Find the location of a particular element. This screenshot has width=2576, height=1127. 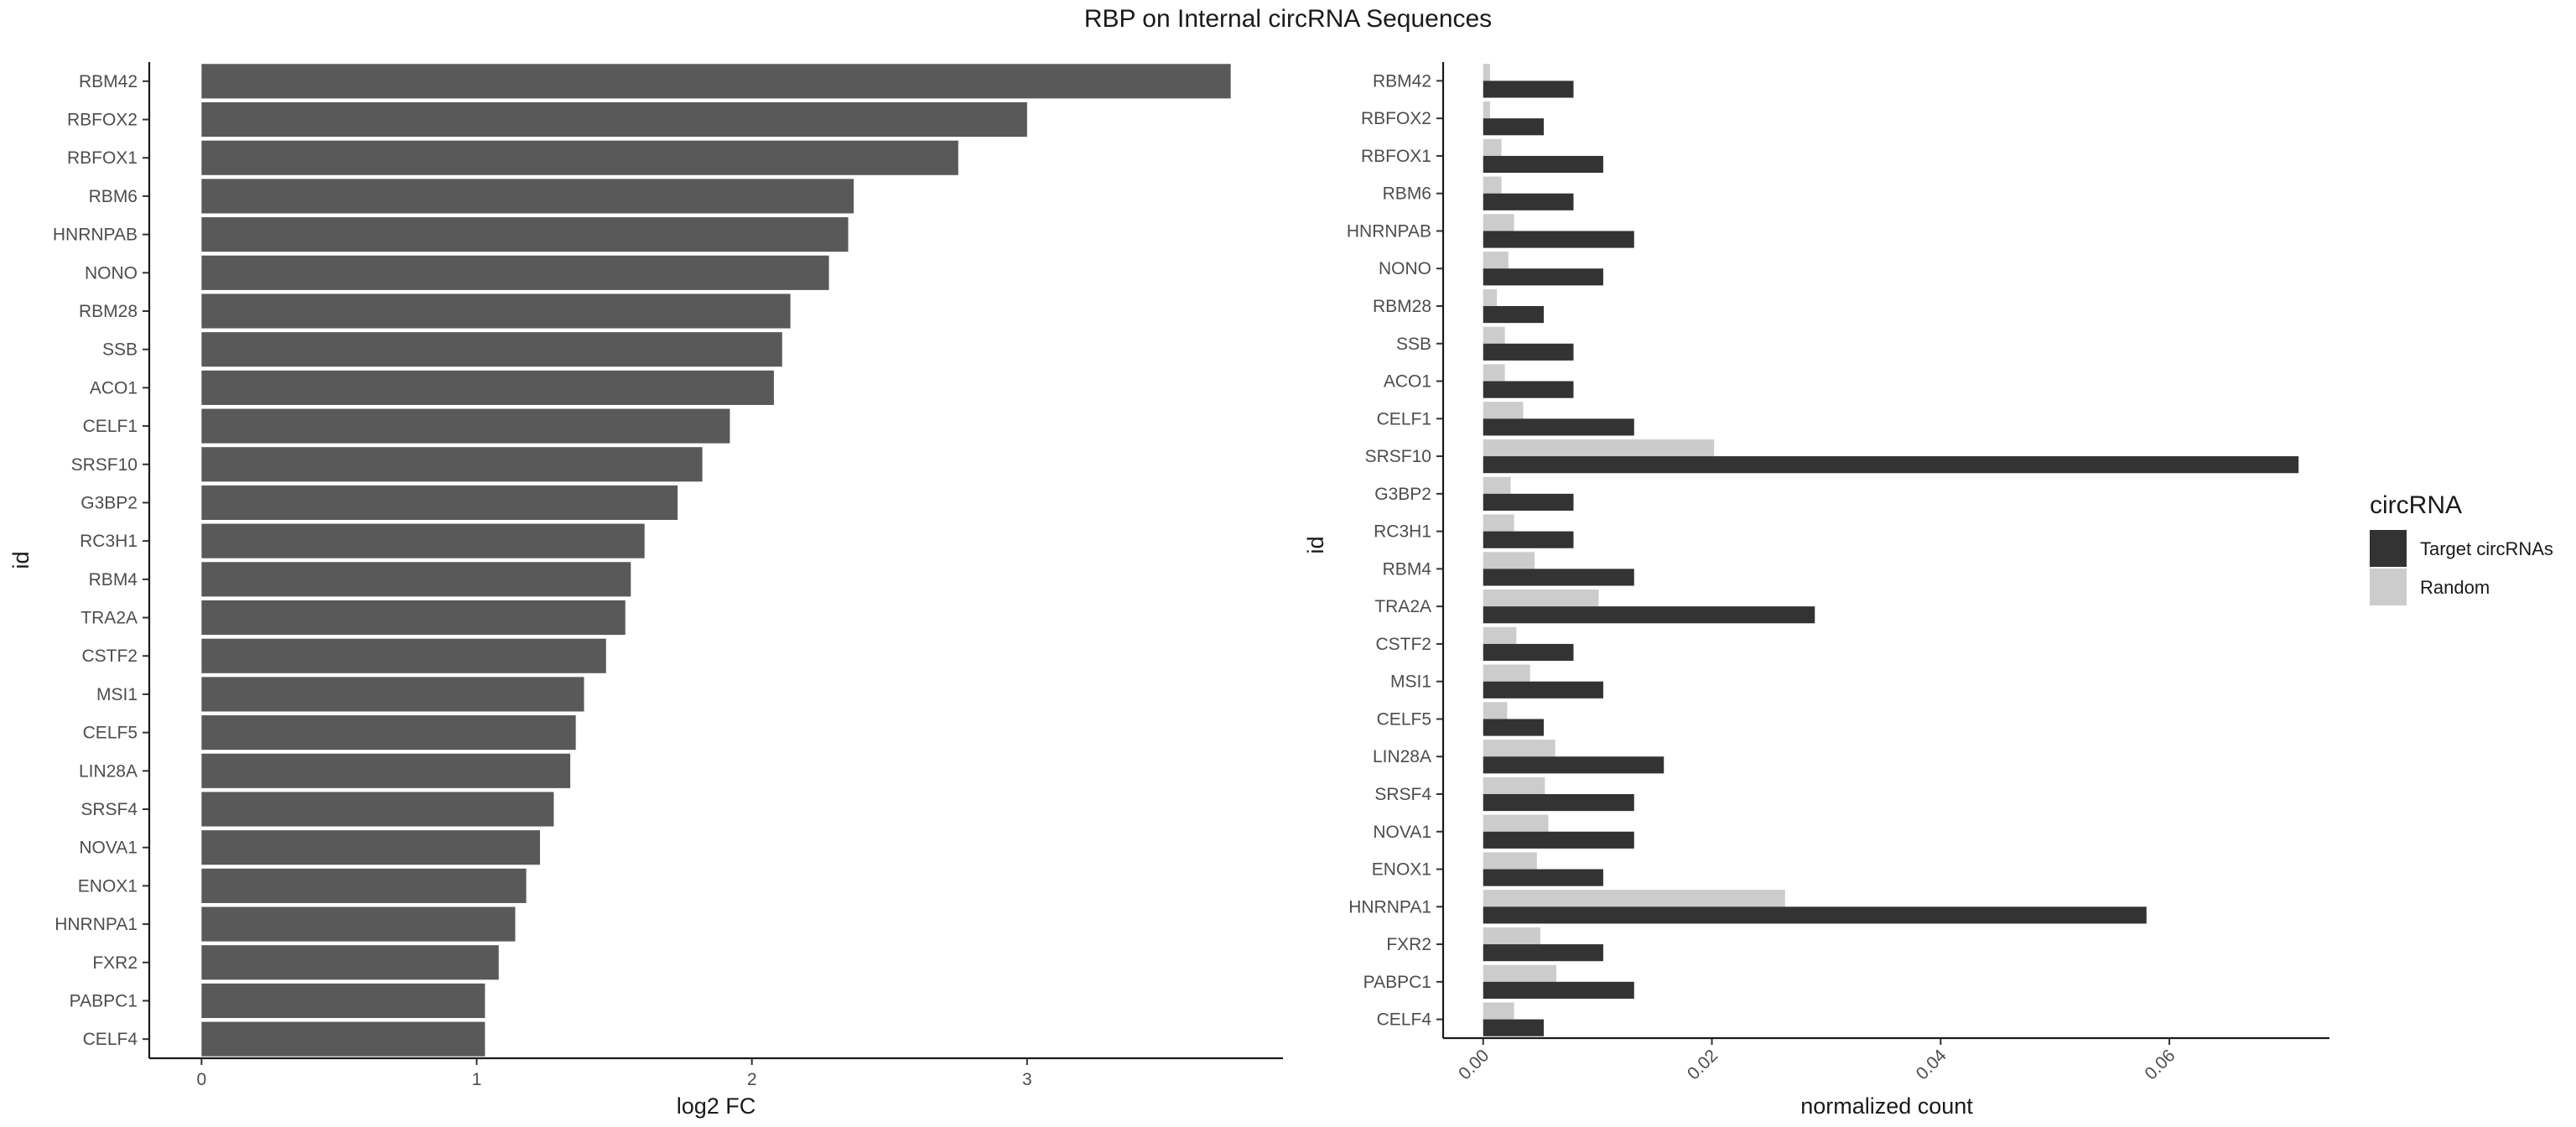

bar-target-rc3h1 is located at coordinates (1528, 539).